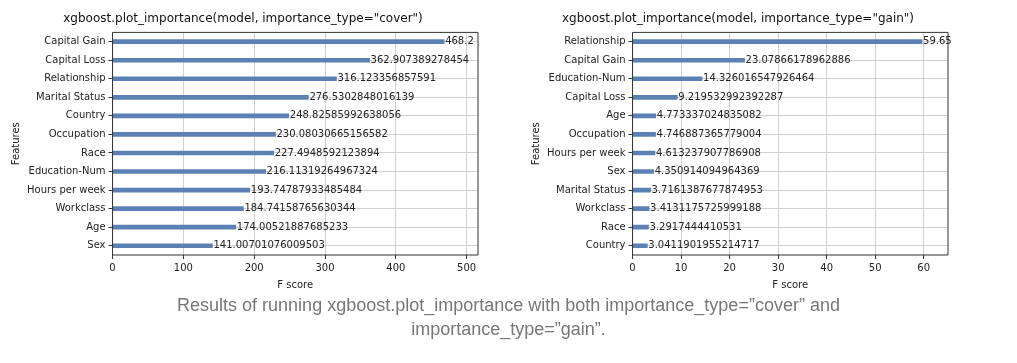 The image size is (1017, 363). What do you see at coordinates (322, 171) in the screenshot?
I see `data-label: 216.11319264967324` at bounding box center [322, 171].